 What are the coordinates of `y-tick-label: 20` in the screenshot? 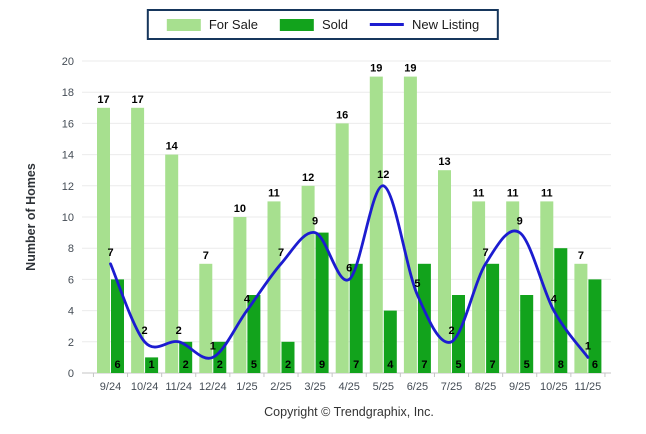 It's located at (68, 62).